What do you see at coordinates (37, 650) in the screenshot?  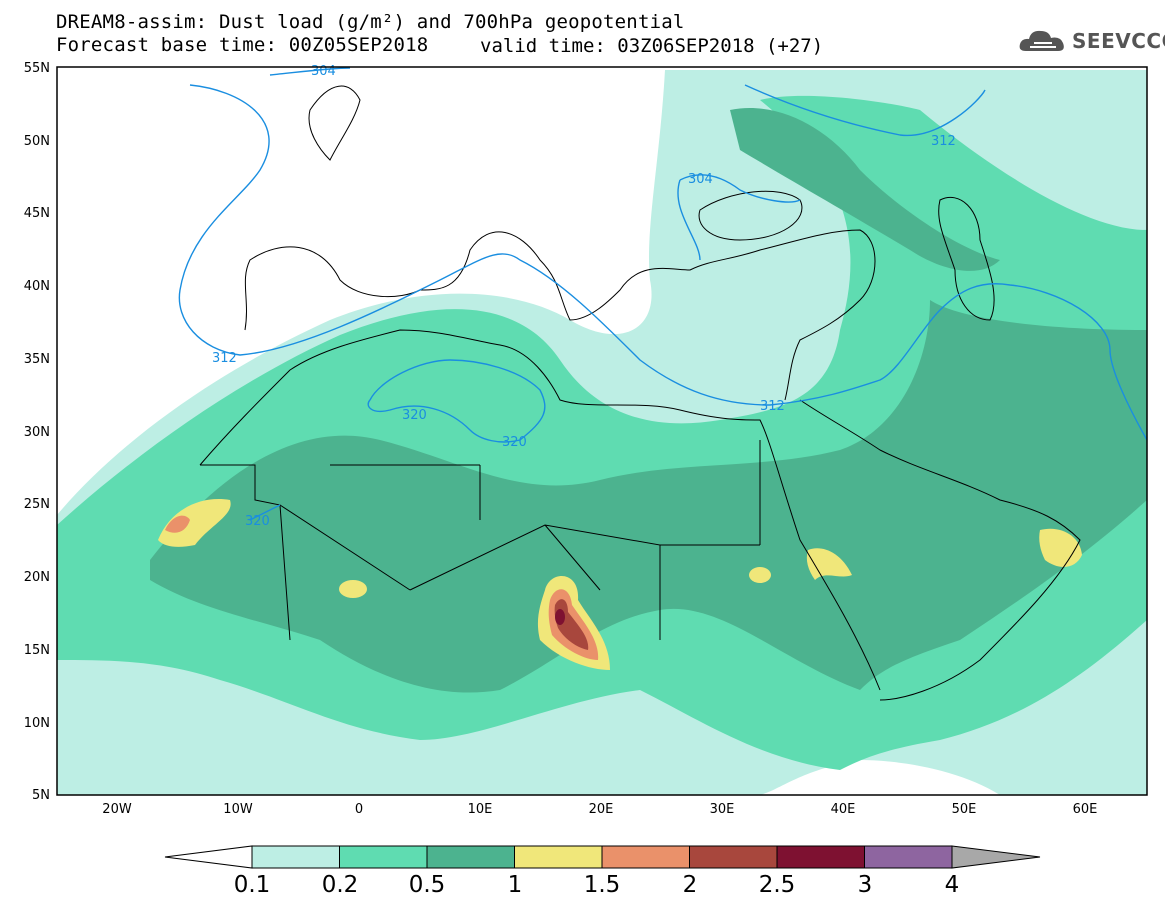 I see `lat-label: 15N` at bounding box center [37, 650].